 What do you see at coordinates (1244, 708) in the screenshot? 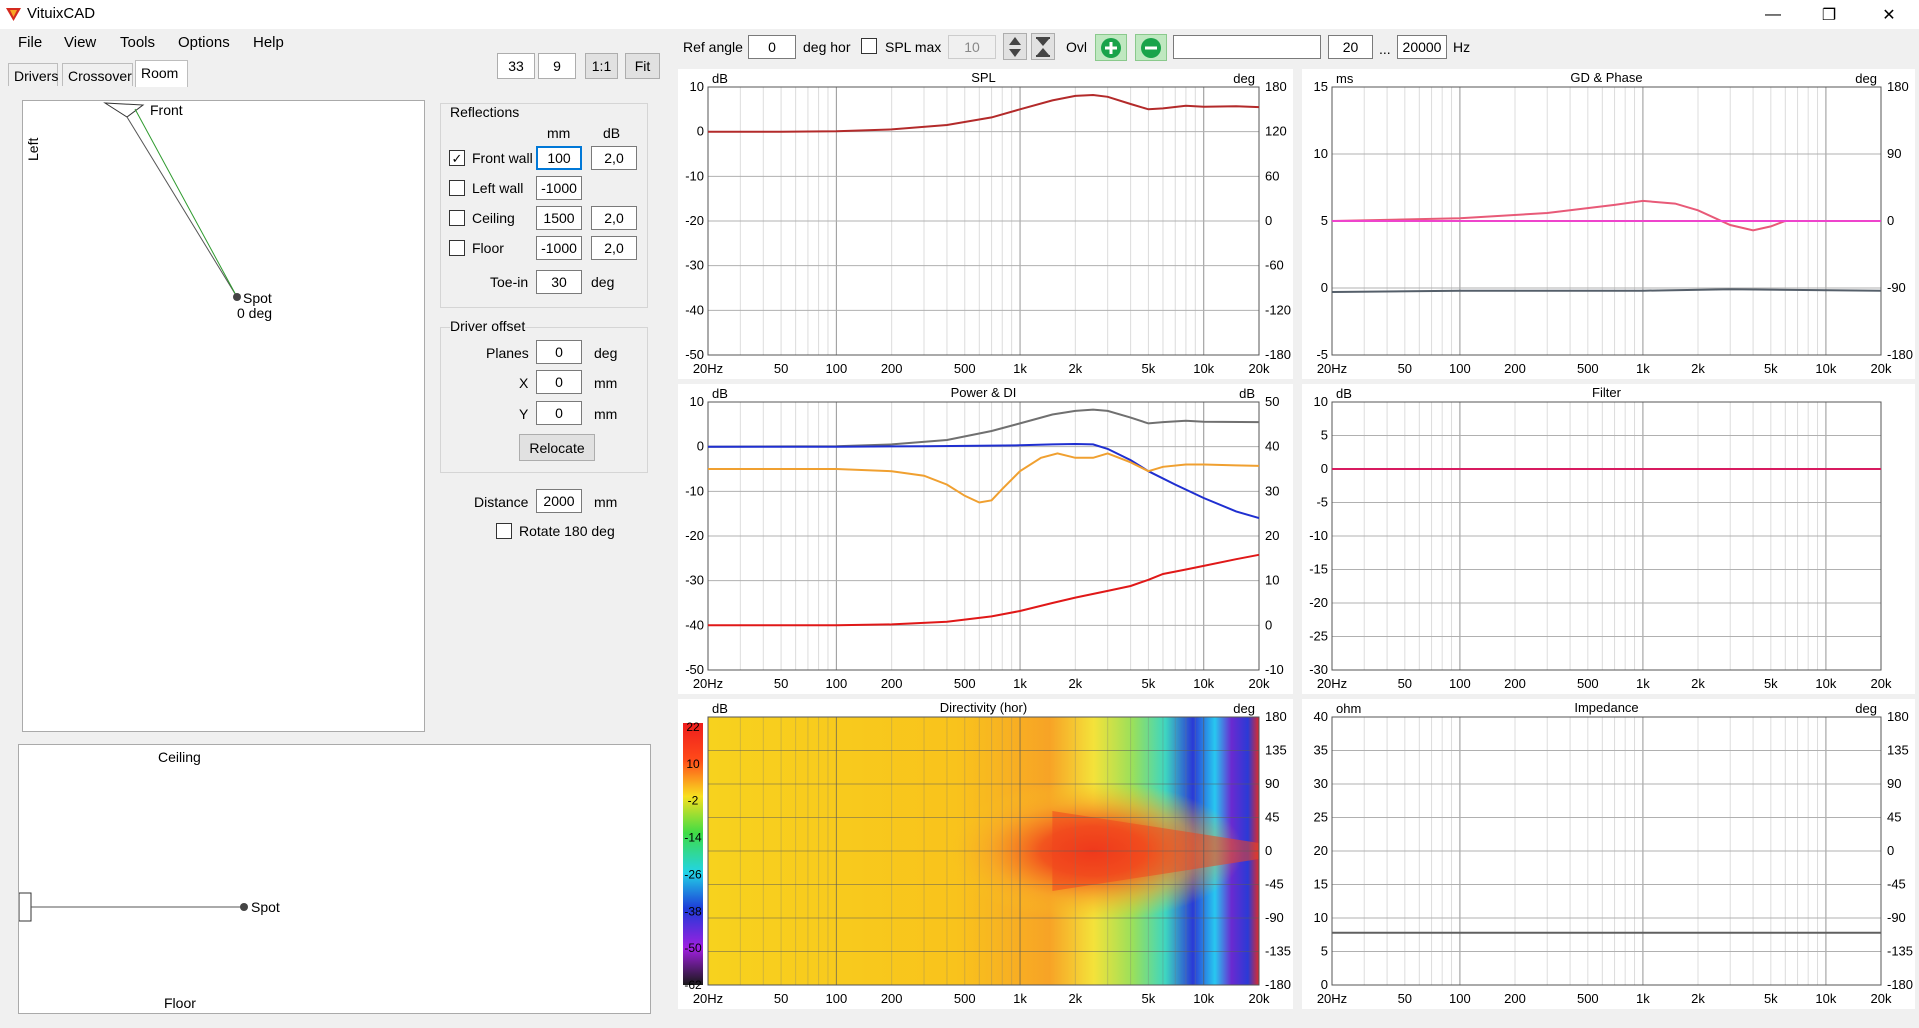
I see `right-unit-label: deg` at bounding box center [1244, 708].